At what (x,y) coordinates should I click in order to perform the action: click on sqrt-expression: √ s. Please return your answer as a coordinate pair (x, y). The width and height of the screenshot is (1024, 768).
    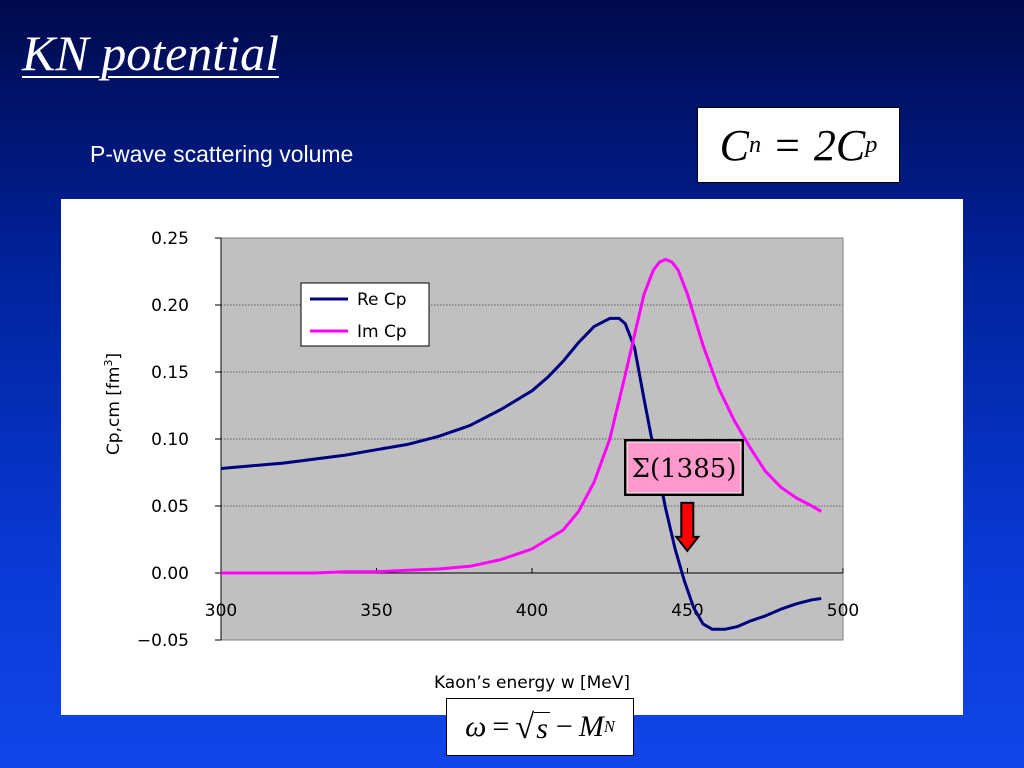
    Looking at the image, I should click on (532, 727).